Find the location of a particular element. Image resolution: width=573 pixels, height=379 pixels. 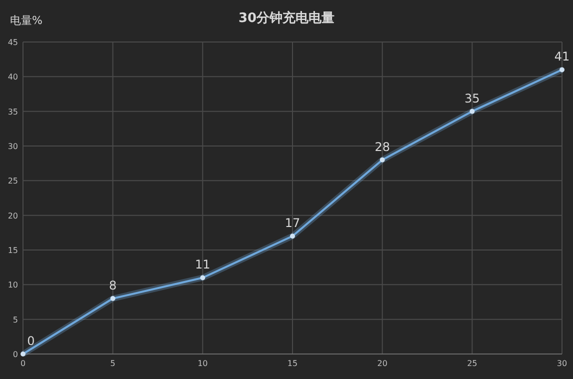

x-tick-label: 15 is located at coordinates (292, 363).